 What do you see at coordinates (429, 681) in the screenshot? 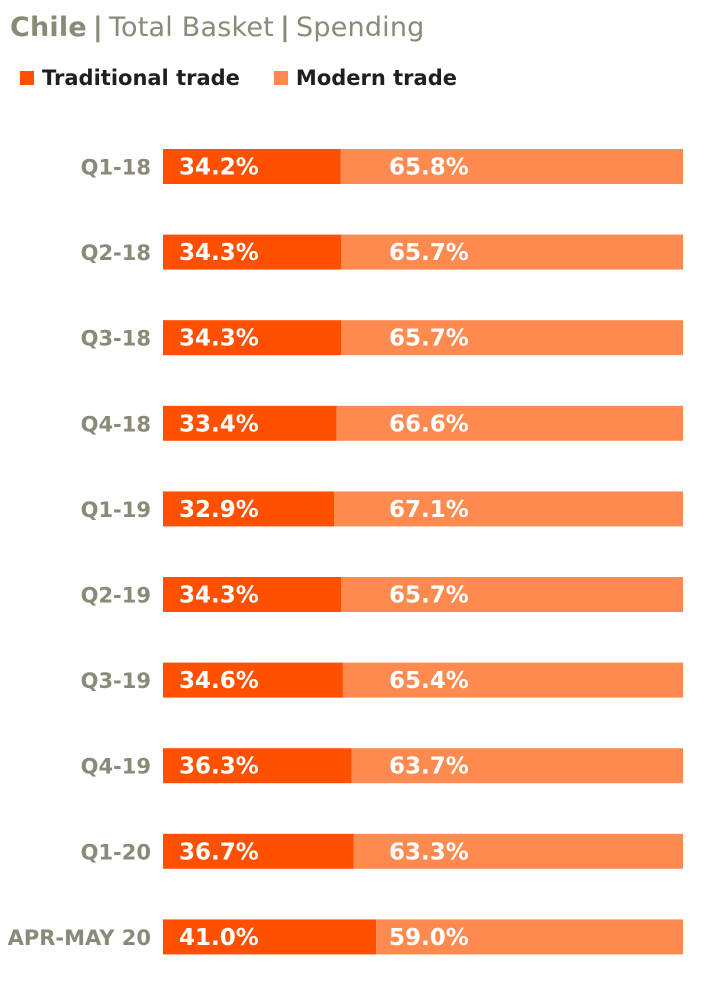
I see `data-label-modern: 65.4%` at bounding box center [429, 681].